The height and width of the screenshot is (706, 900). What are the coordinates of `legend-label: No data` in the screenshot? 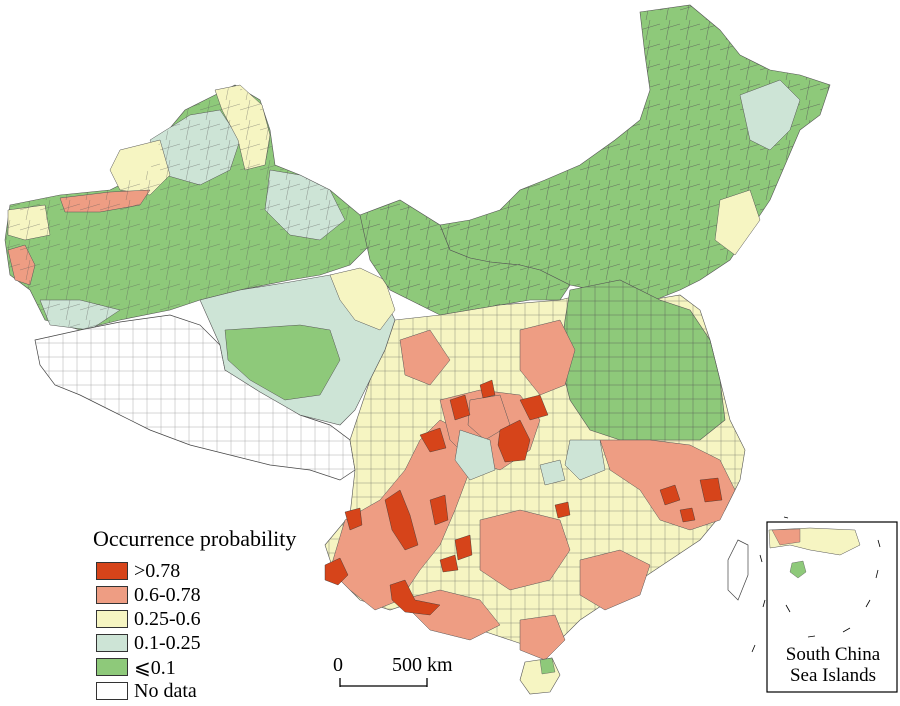 It's located at (165, 690).